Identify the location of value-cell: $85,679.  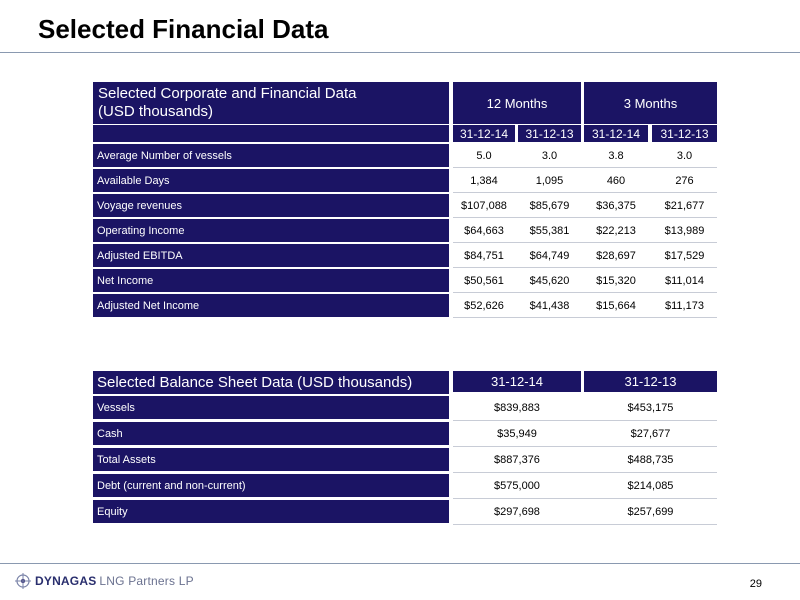
(549, 205).